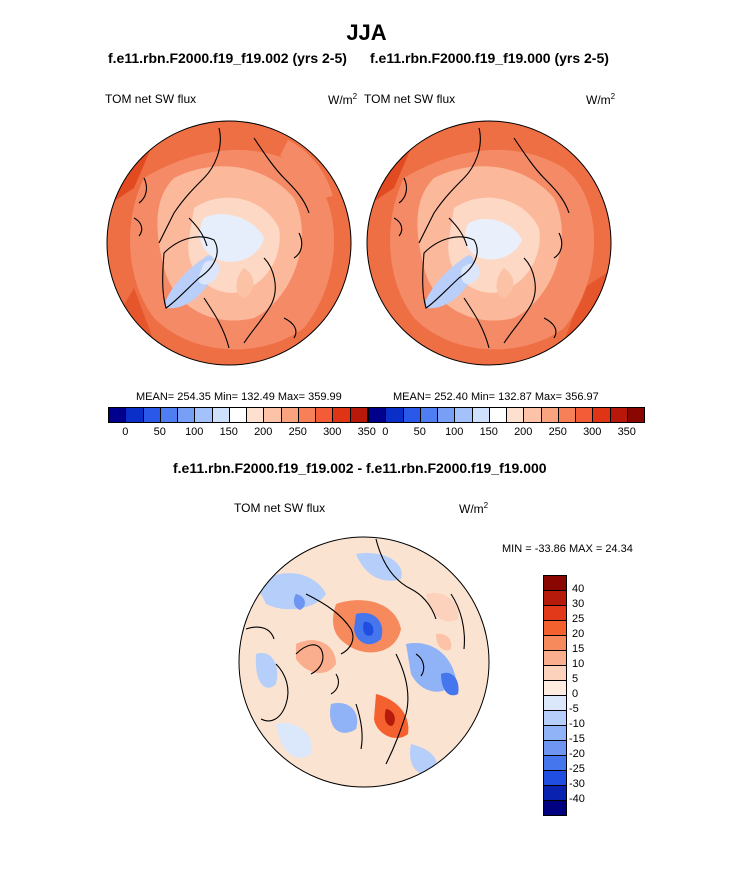 Image resolution: width=733 pixels, height=882 pixels. What do you see at coordinates (577, 769) in the screenshot?
I see `colorbar-tick-label: -25` at bounding box center [577, 769].